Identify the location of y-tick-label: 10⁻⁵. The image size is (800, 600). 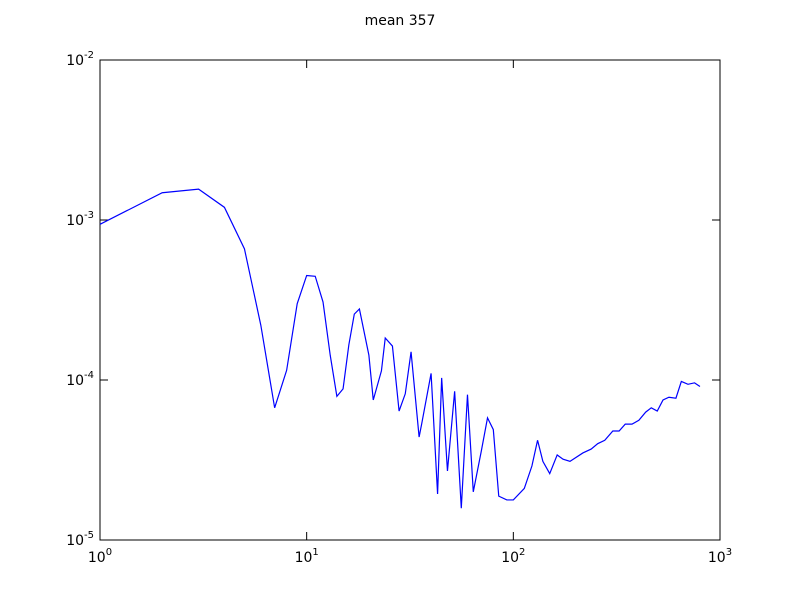
(80, 539).